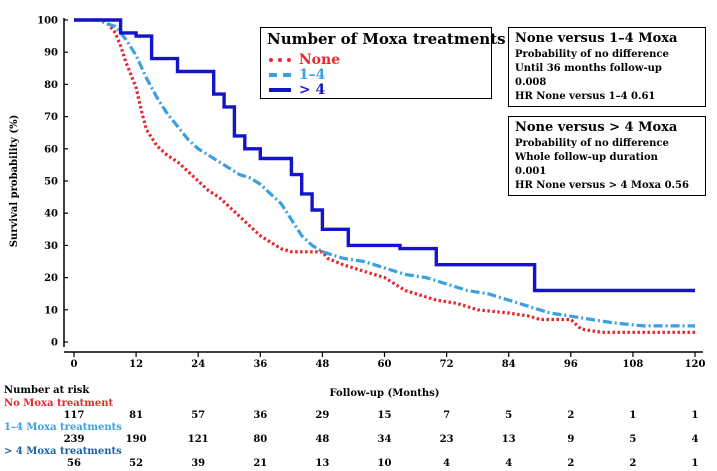 This screenshot has height=471, width=717. I want to click on annotation-hazard-ratio: HR None versus > 4 Moxa 0.56, so click(602, 185).